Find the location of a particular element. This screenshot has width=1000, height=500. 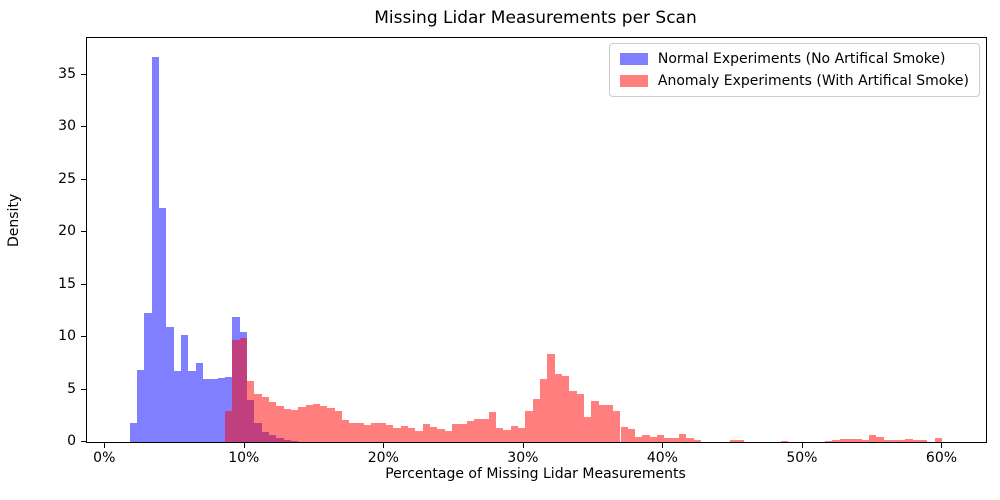

x-tick-label: 10% is located at coordinates (244, 458).